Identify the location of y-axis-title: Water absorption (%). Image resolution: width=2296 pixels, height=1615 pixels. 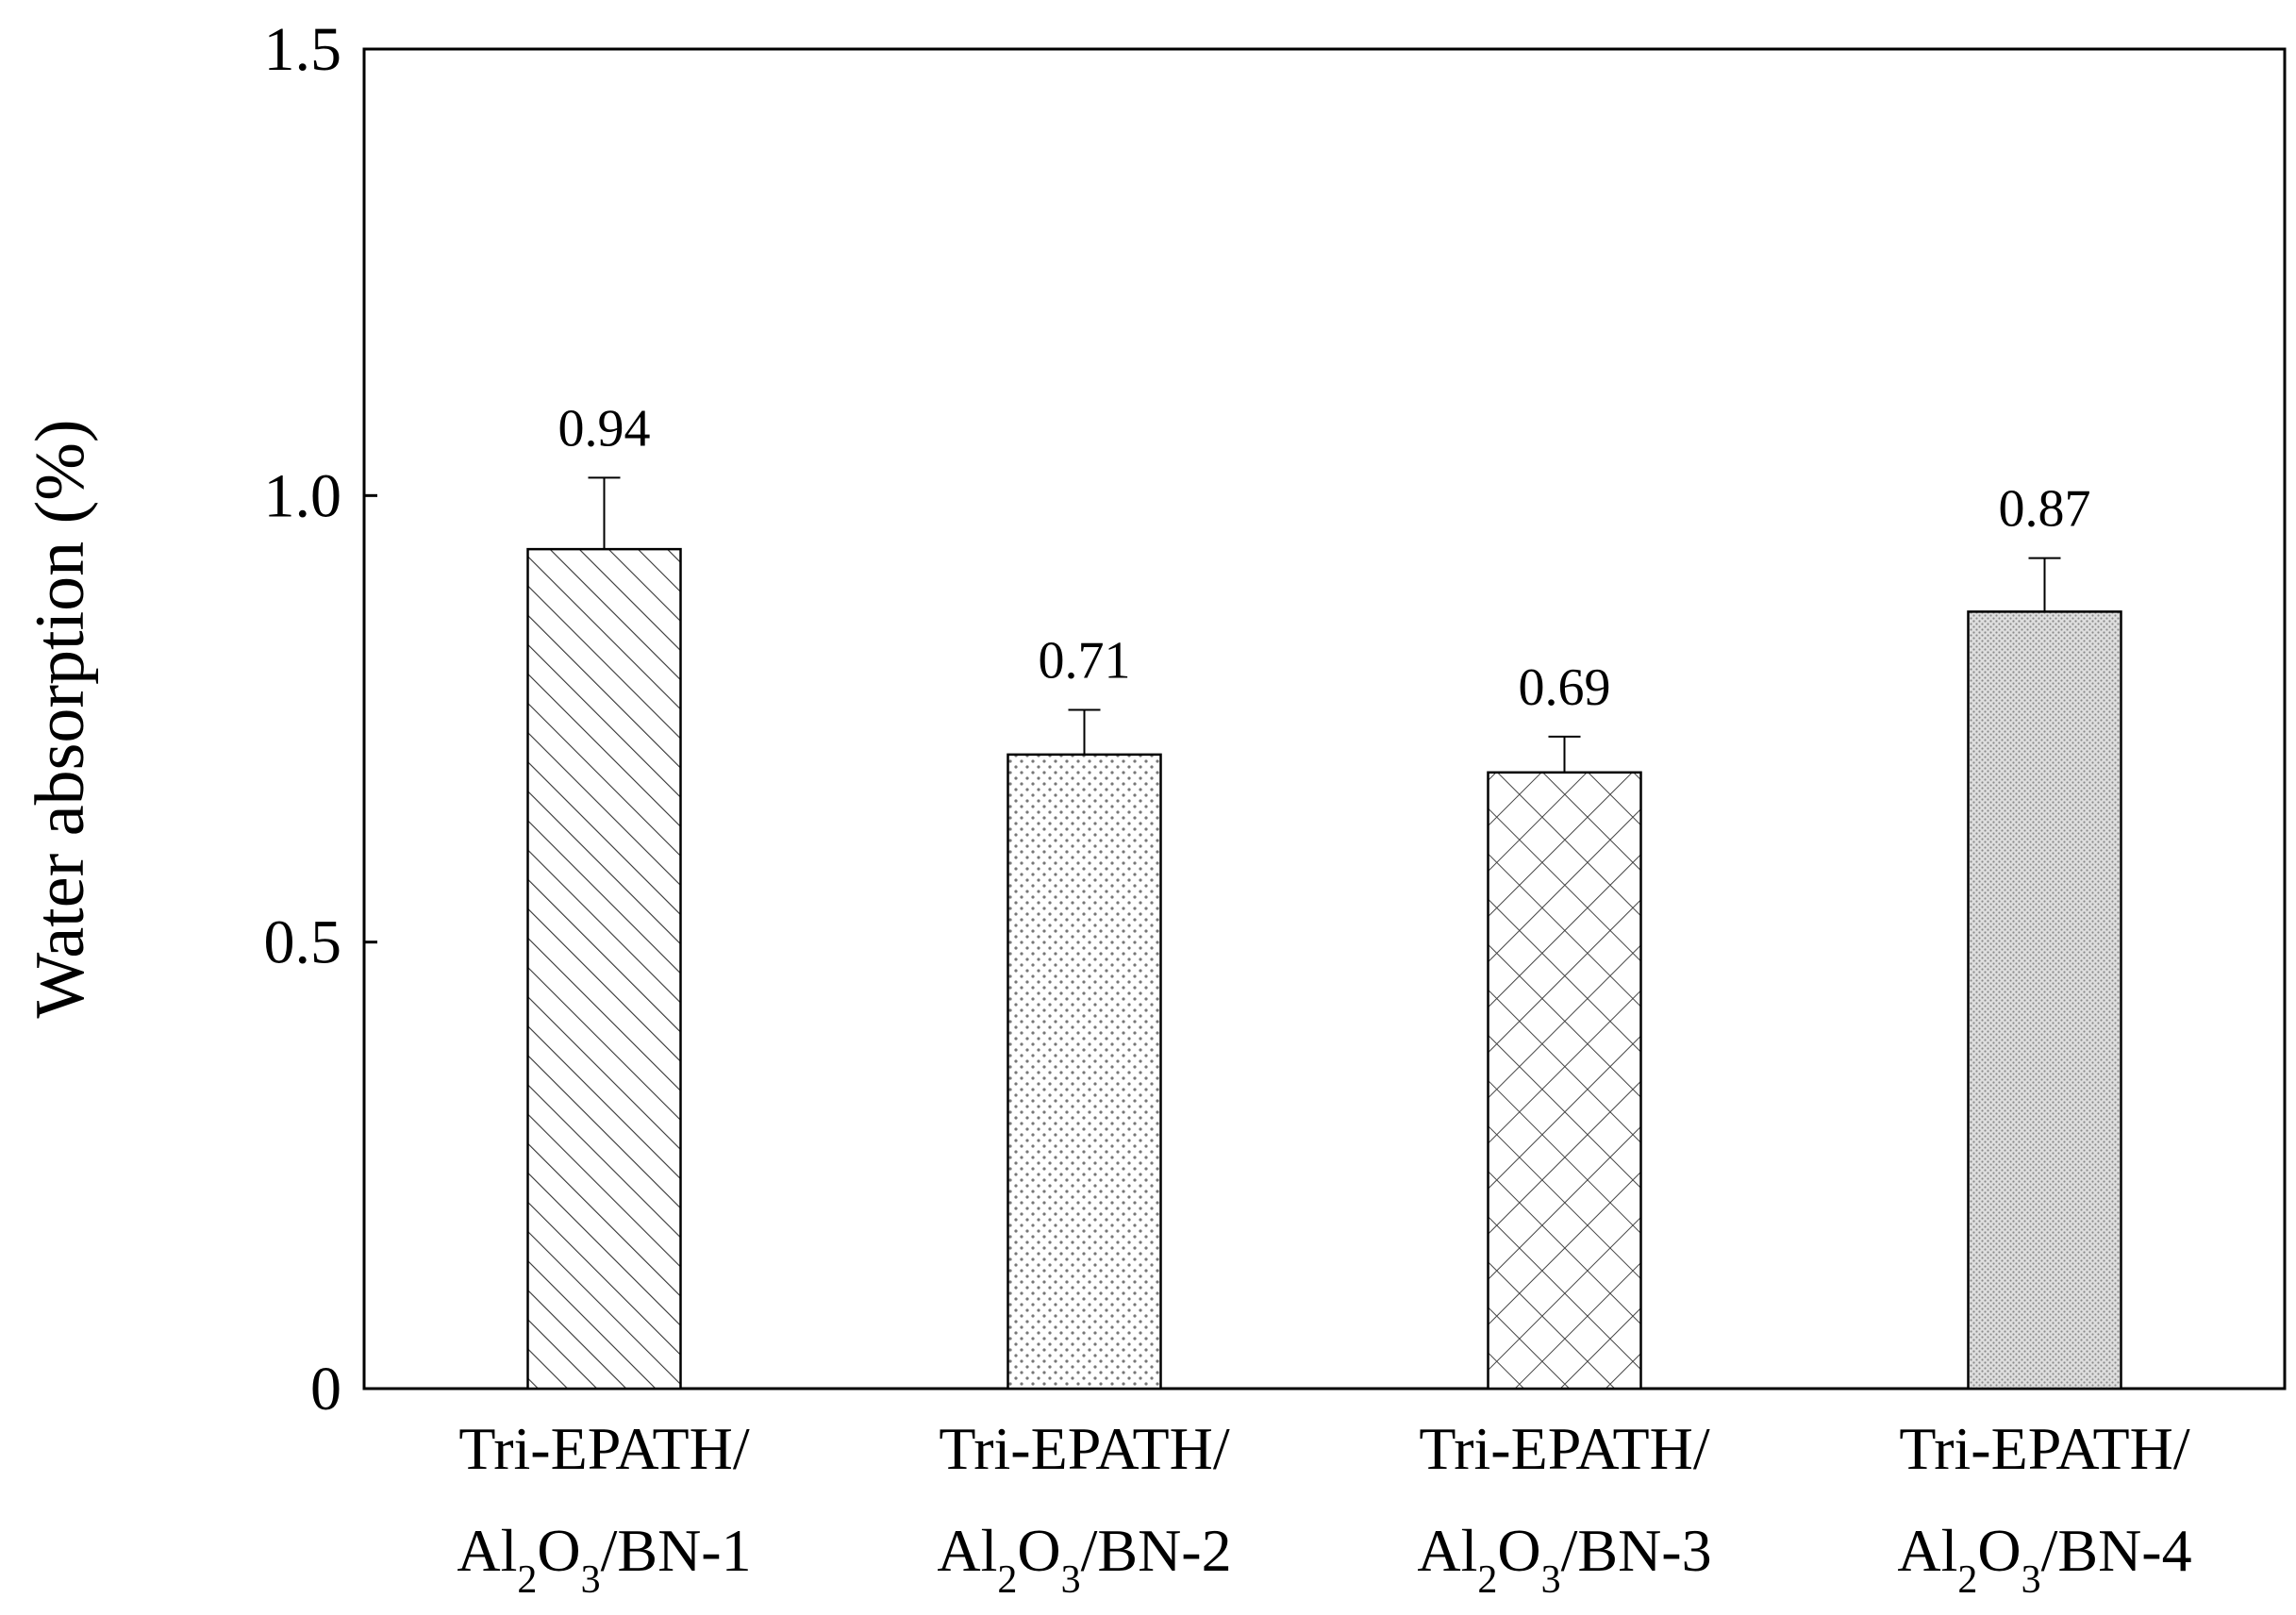
(60, 718).